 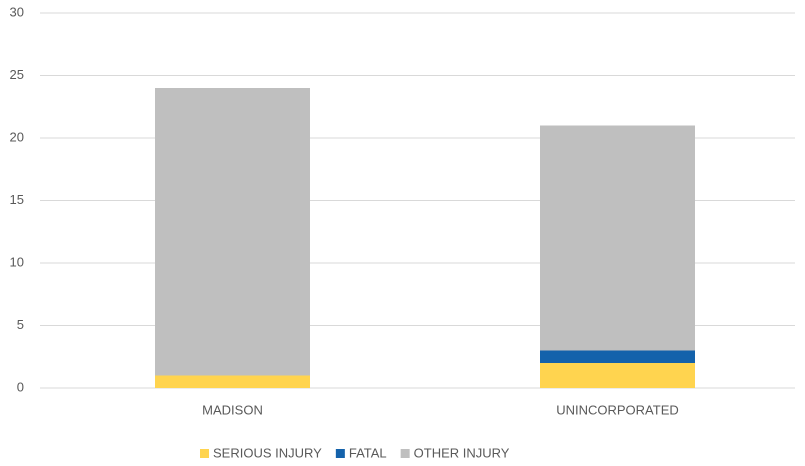 I want to click on y-tick-label: 25, so click(x=17, y=74).